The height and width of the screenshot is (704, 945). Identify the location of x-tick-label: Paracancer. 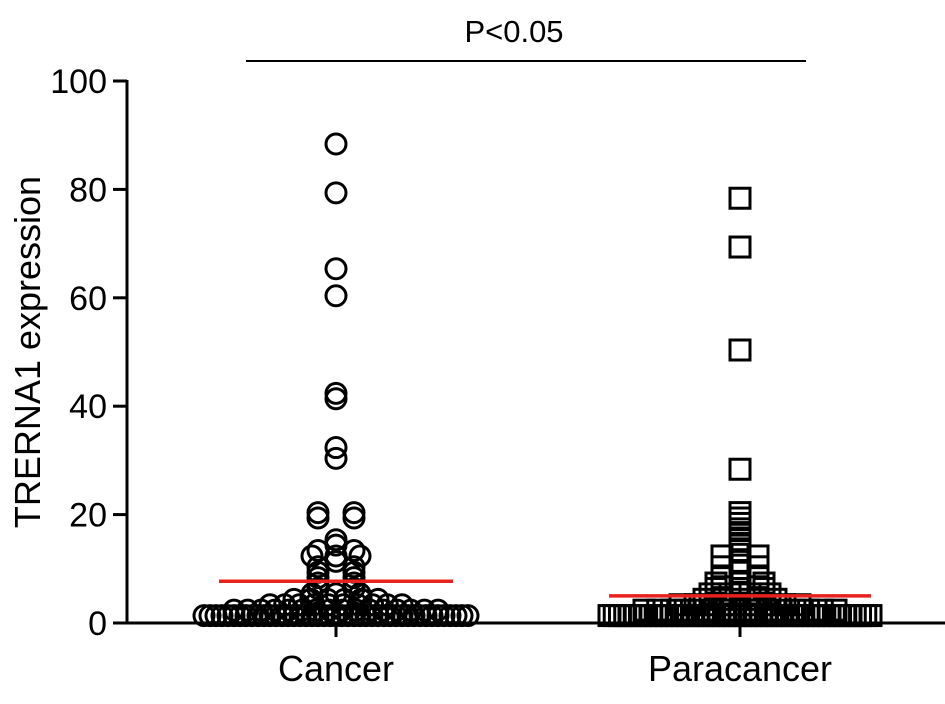
(740, 668).